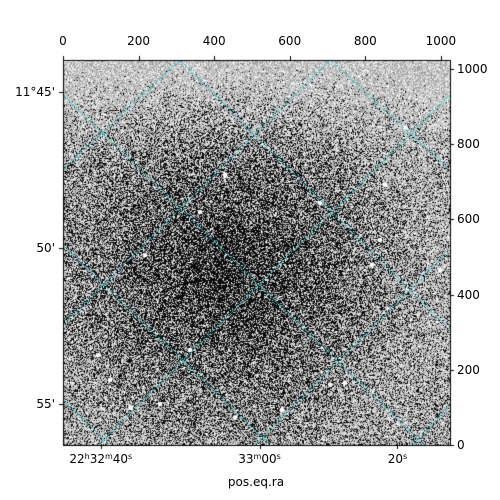  I want to click on right-tick-label: 800, so click(468, 144).